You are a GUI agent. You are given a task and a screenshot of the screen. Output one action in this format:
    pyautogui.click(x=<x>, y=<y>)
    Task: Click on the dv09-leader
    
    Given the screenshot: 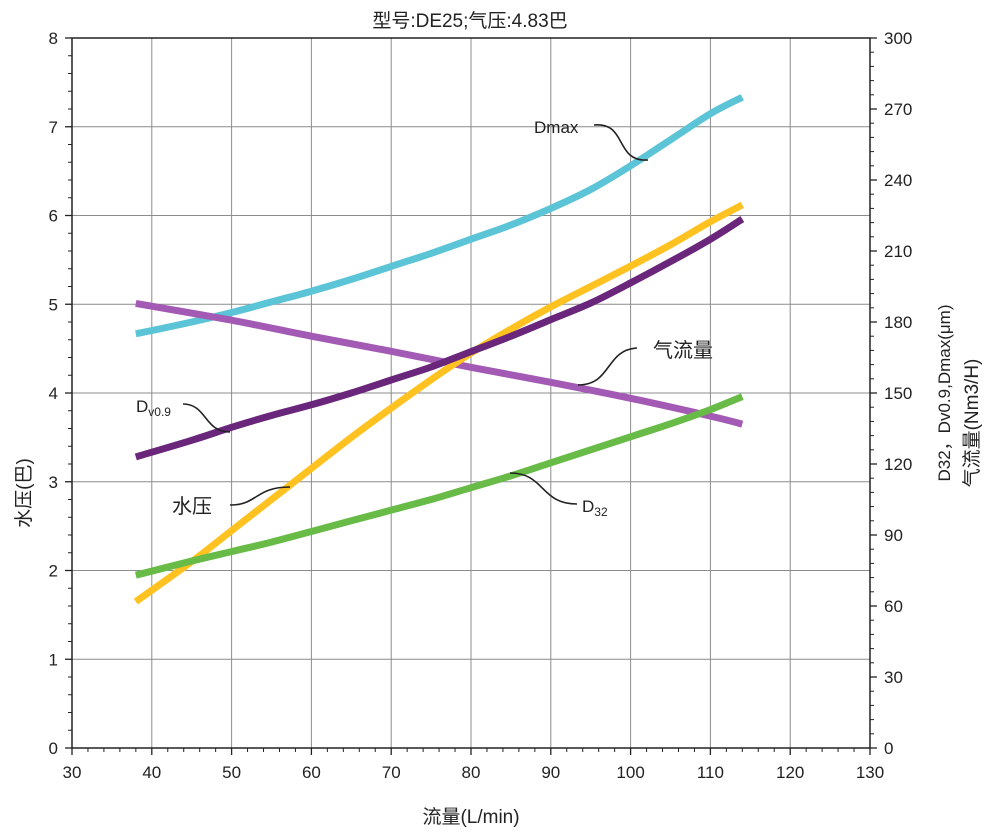 What is the action you would take?
    pyautogui.click(x=206, y=418)
    